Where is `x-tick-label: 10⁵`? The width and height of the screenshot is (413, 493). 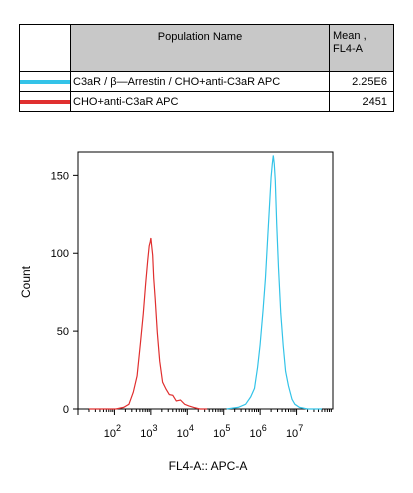
x-tick-label: 10⁵ is located at coordinates (221, 431).